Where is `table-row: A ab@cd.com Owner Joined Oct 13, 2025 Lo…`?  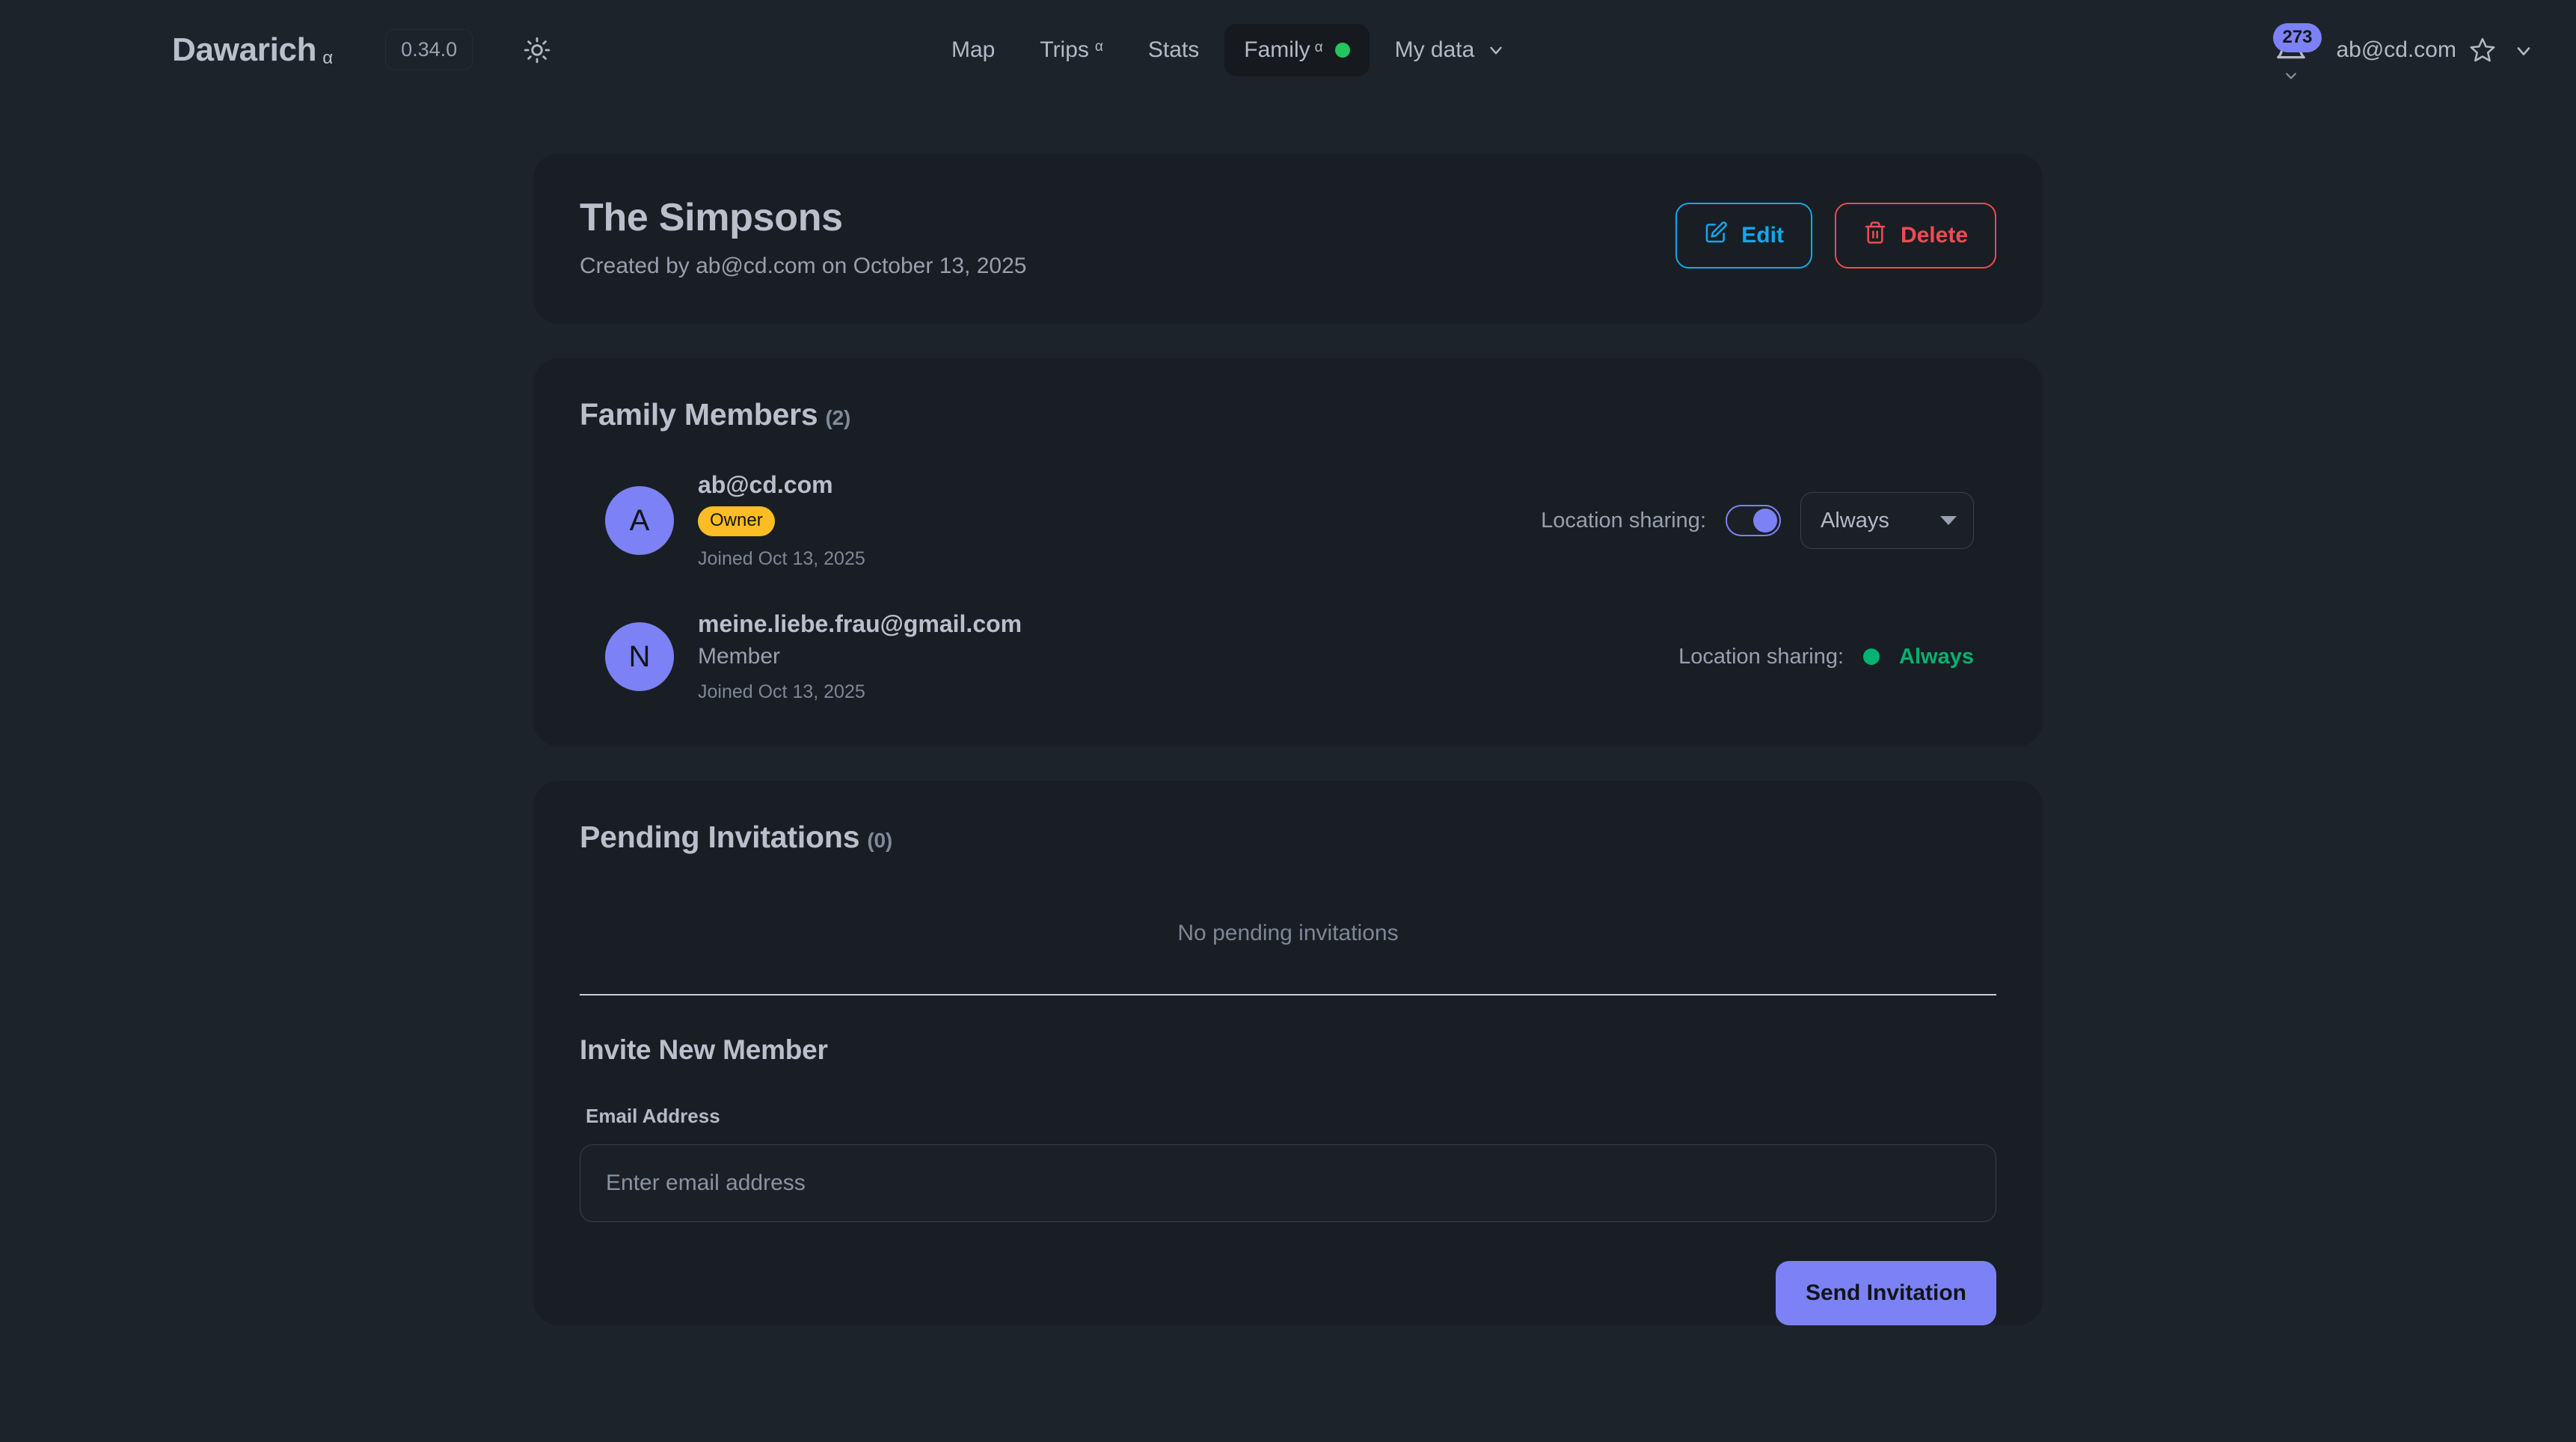
table-row: A ab@cd.com Owner Joined Oct 13, 2025 Lo… is located at coordinates (1288, 521).